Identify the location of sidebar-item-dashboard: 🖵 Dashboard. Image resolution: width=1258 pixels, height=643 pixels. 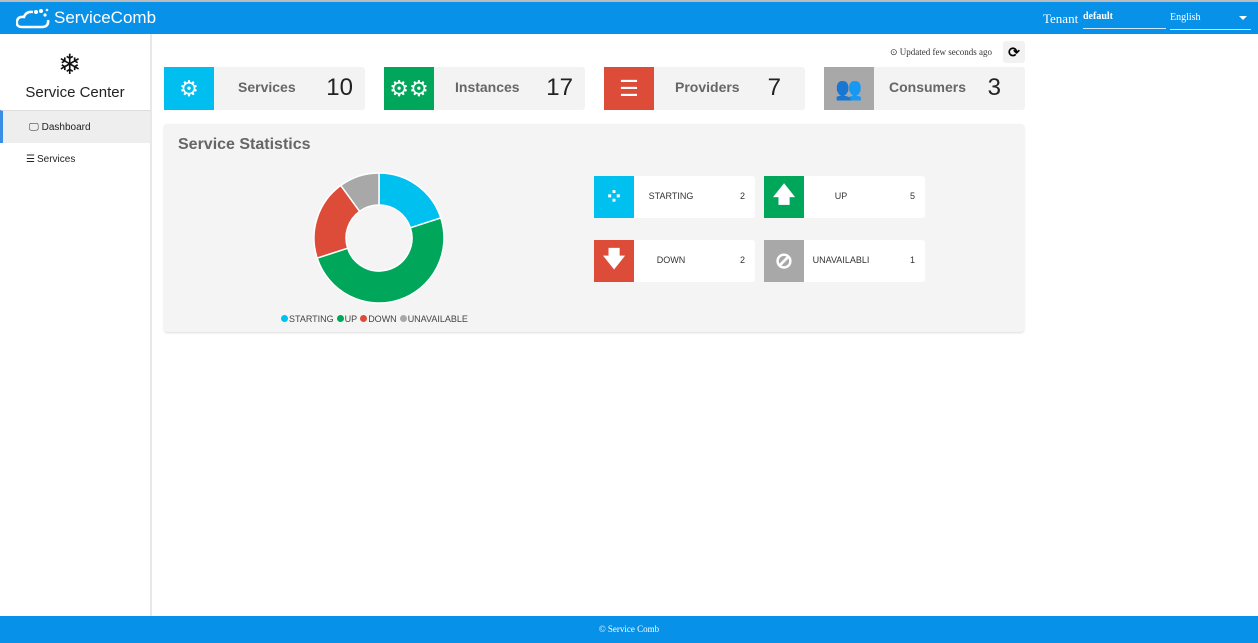
(75, 126).